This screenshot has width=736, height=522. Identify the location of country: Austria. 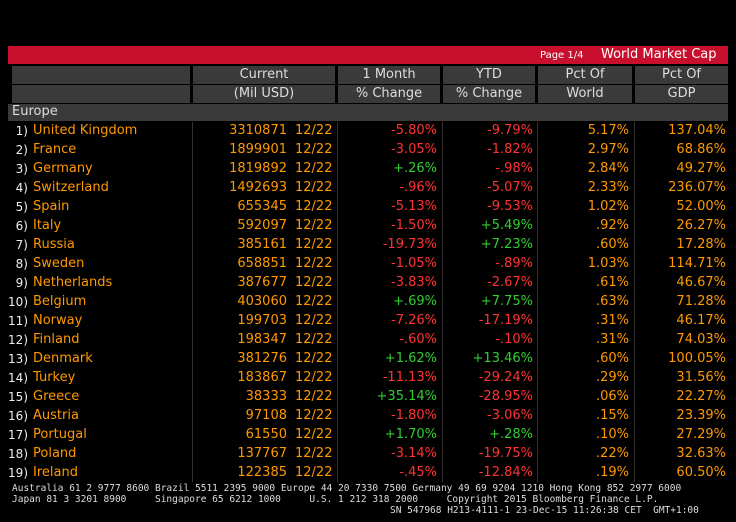
(56, 415).